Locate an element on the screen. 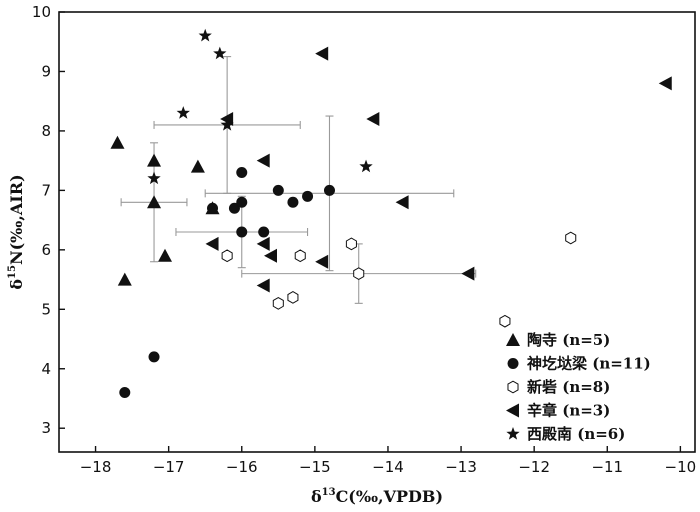 Image resolution: width=700 pixels, height=512 pixels. x-axis-ticks: −18 −17 −16 −15 −14 −13 −12 −11 −10 is located at coordinates (388, 461).